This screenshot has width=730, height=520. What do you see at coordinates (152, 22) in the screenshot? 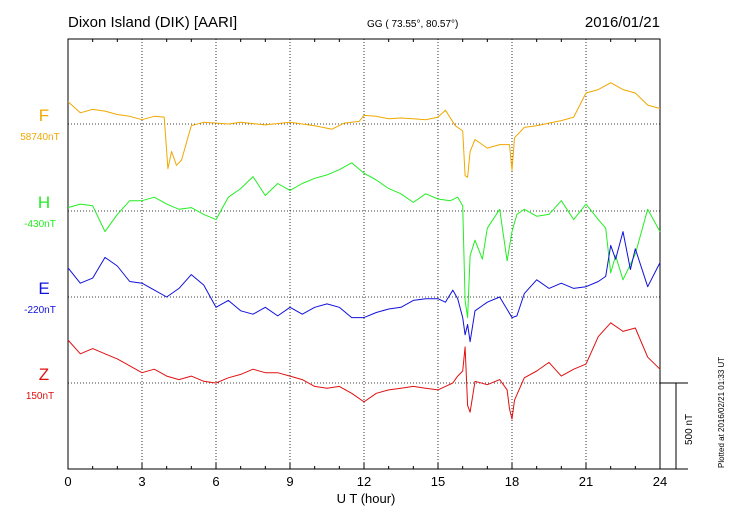
I see `station-title: Dixon Island (DIK) [AARI]` at bounding box center [152, 22].